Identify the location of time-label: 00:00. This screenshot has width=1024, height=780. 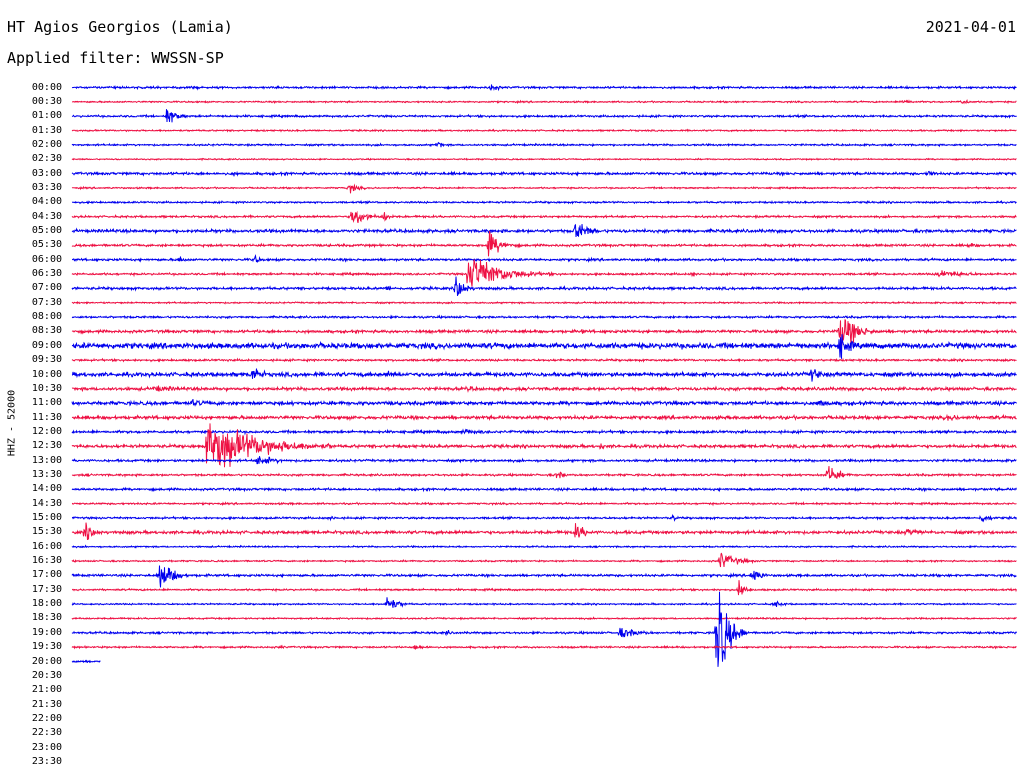
(46, 87).